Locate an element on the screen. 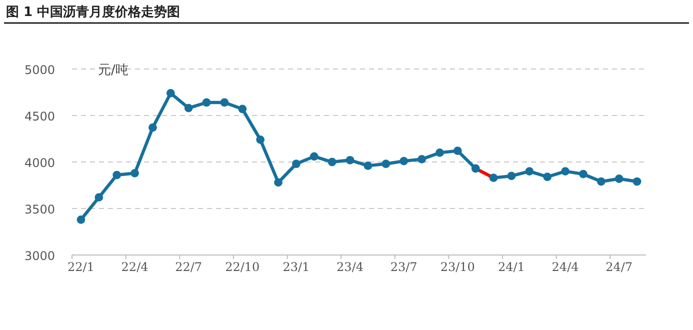  x-tick-label: 22/10 is located at coordinates (242, 267).